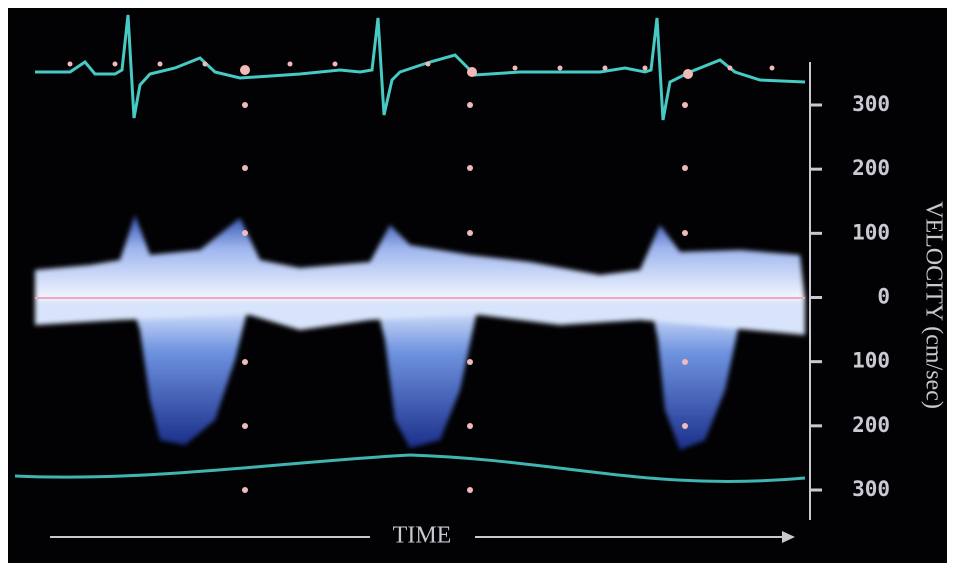  I want to click on velocity-axis-title: VELOCITY (cm/sec), so click(933, 305).